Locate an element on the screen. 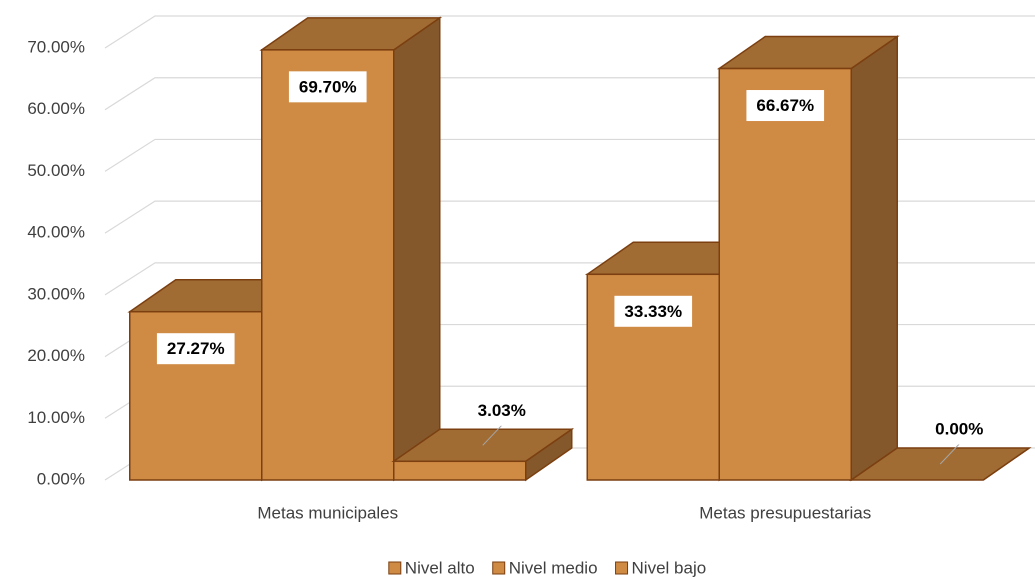 The height and width of the screenshot is (579, 1035). legend-label: Nivel medio is located at coordinates (553, 567).